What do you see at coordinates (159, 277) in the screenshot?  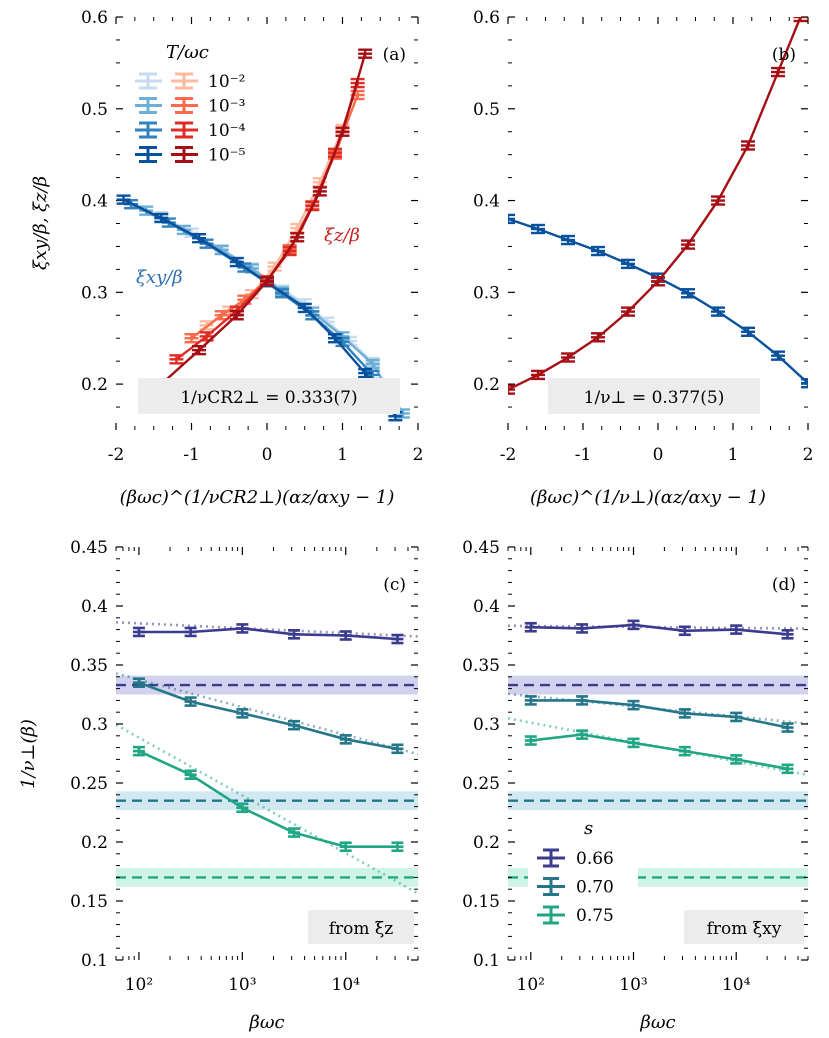 I see `xi-xy-label: ξxy/β` at bounding box center [159, 277].